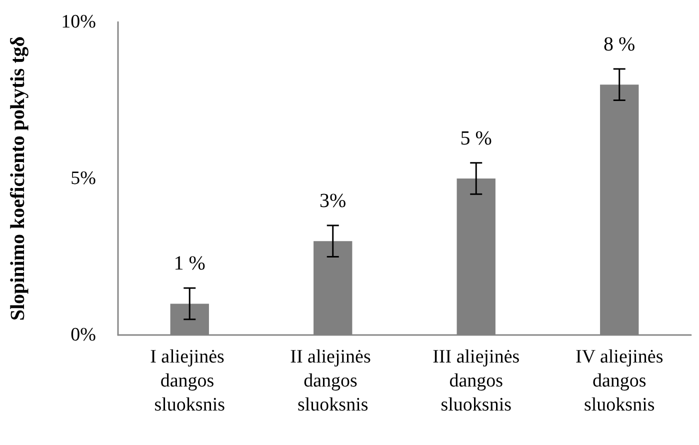  Describe the element at coordinates (18, 178) in the screenshot. I see `y-axis-title: Slopinimo koeficiento pokytis tgδ` at that location.